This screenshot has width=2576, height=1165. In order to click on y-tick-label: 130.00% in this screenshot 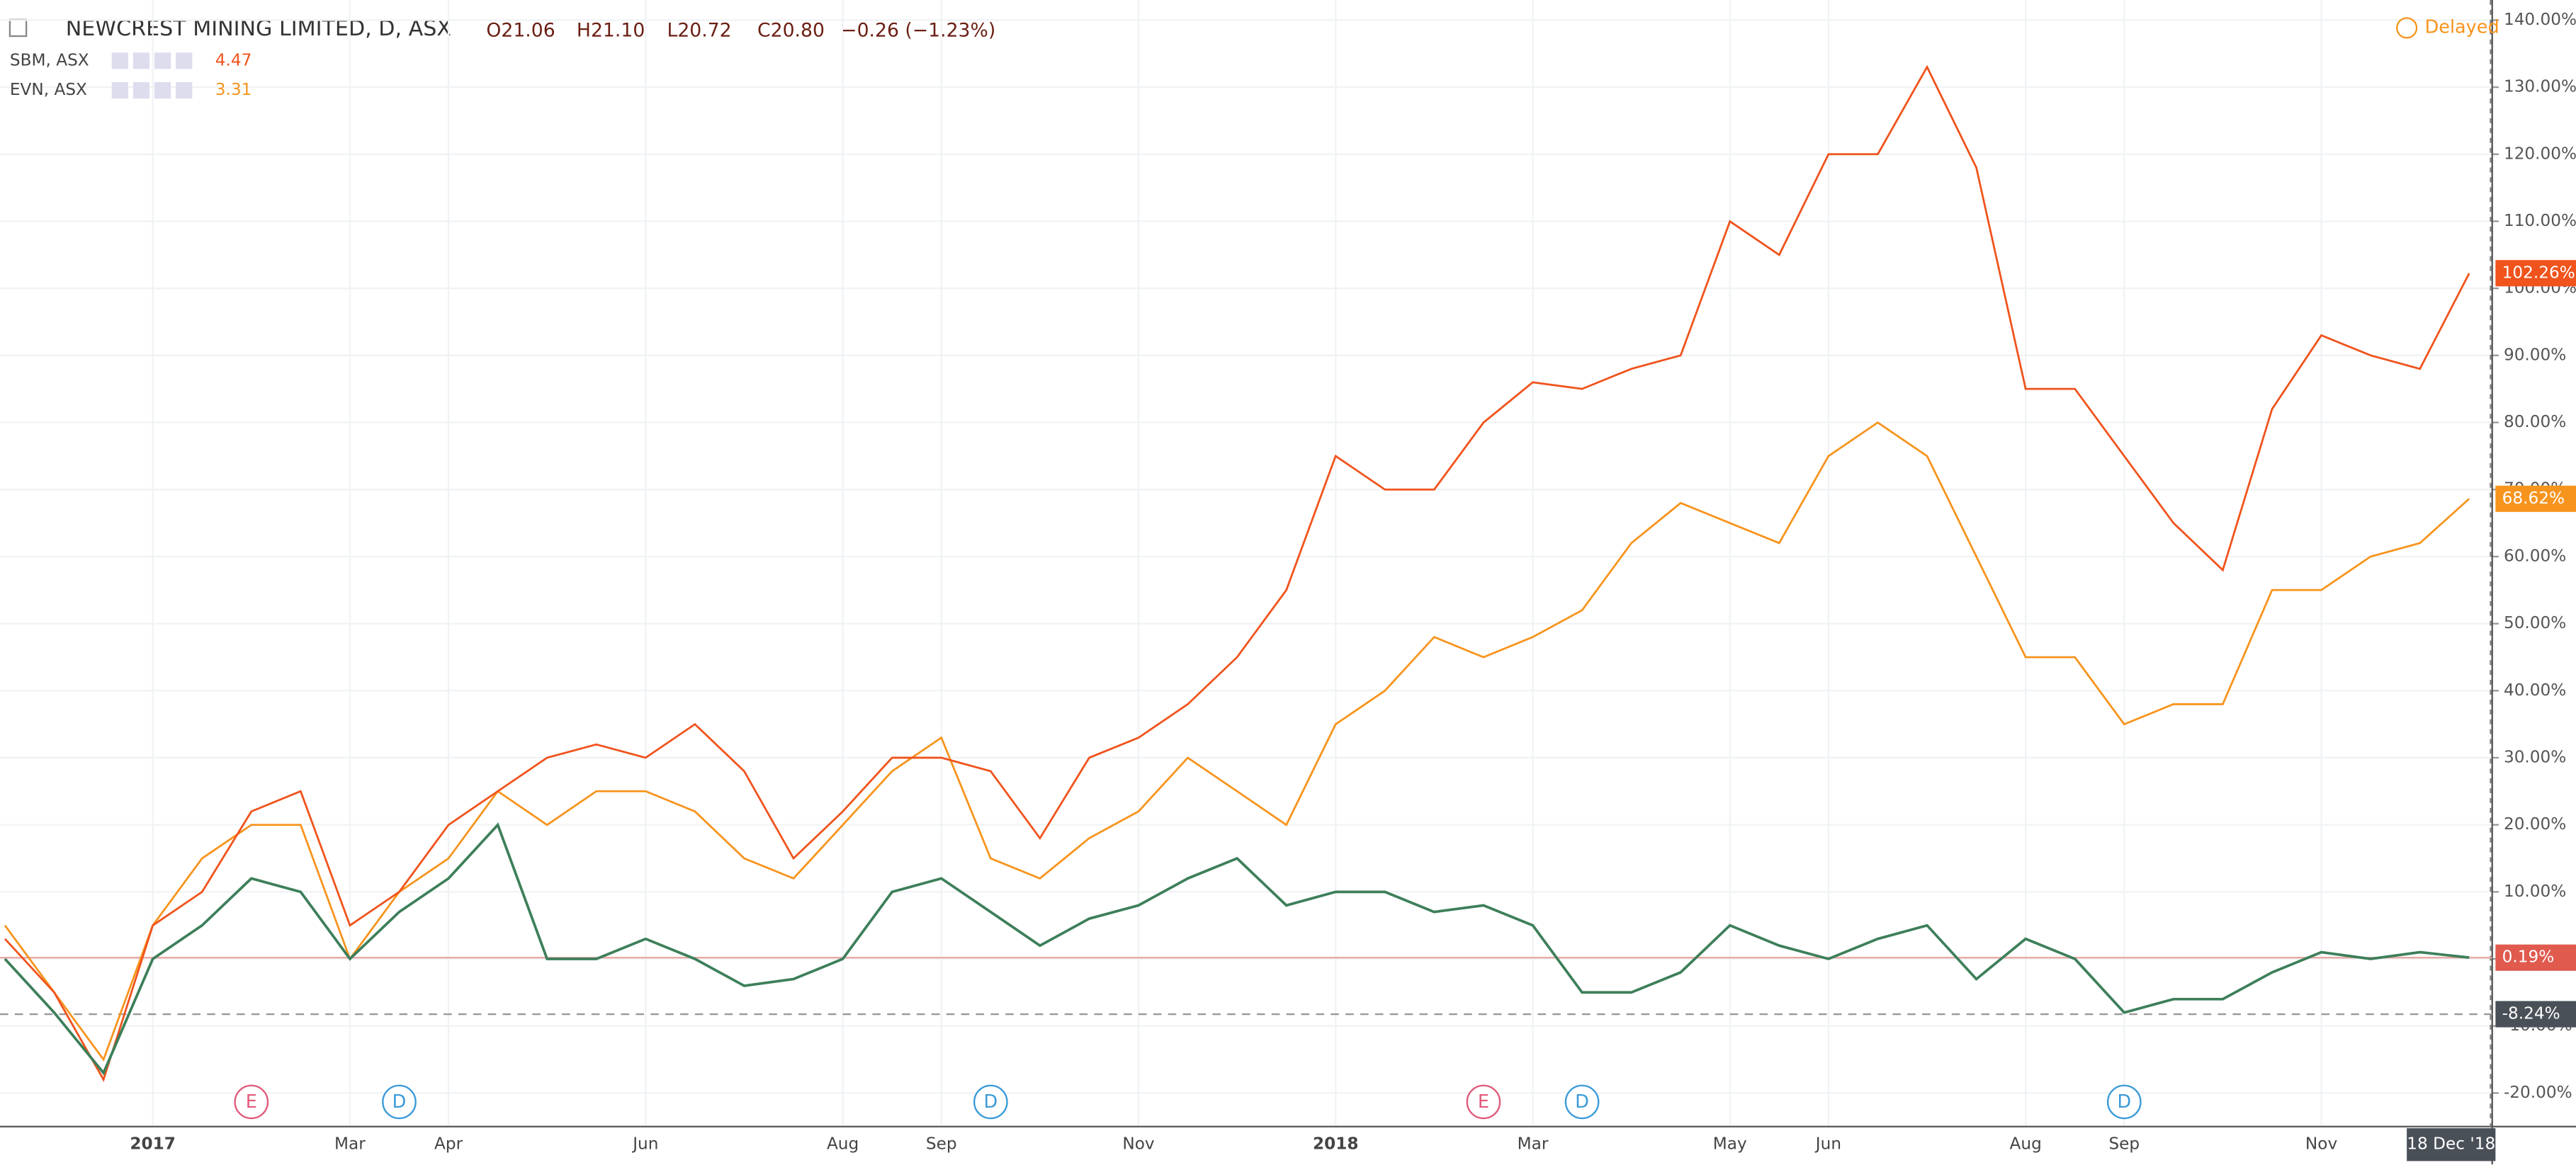, I will do `click(2540, 86)`.